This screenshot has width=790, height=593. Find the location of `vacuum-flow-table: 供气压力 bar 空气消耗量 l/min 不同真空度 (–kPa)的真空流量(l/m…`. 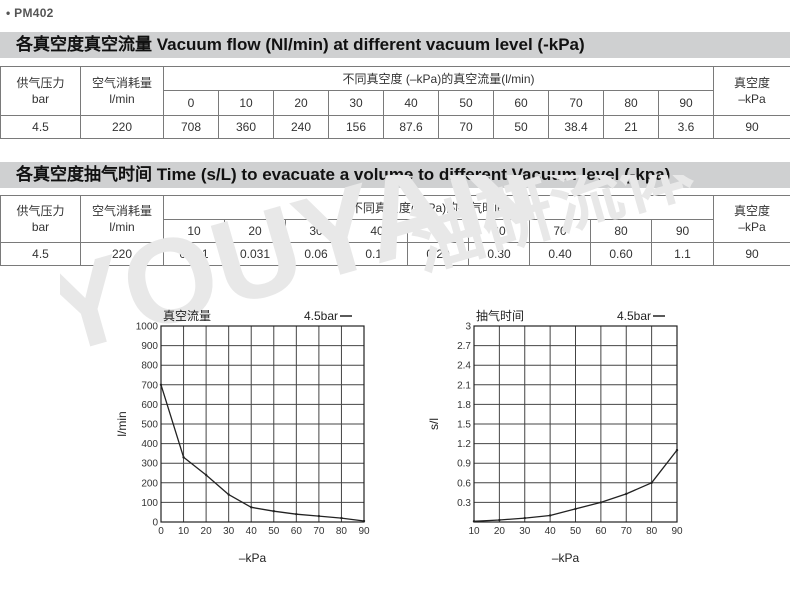

vacuum-flow-table: 供气压力 bar 空气消耗量 l/min 不同真空度 (–kPa)的真空流量(l/m… is located at coordinates (395, 102).